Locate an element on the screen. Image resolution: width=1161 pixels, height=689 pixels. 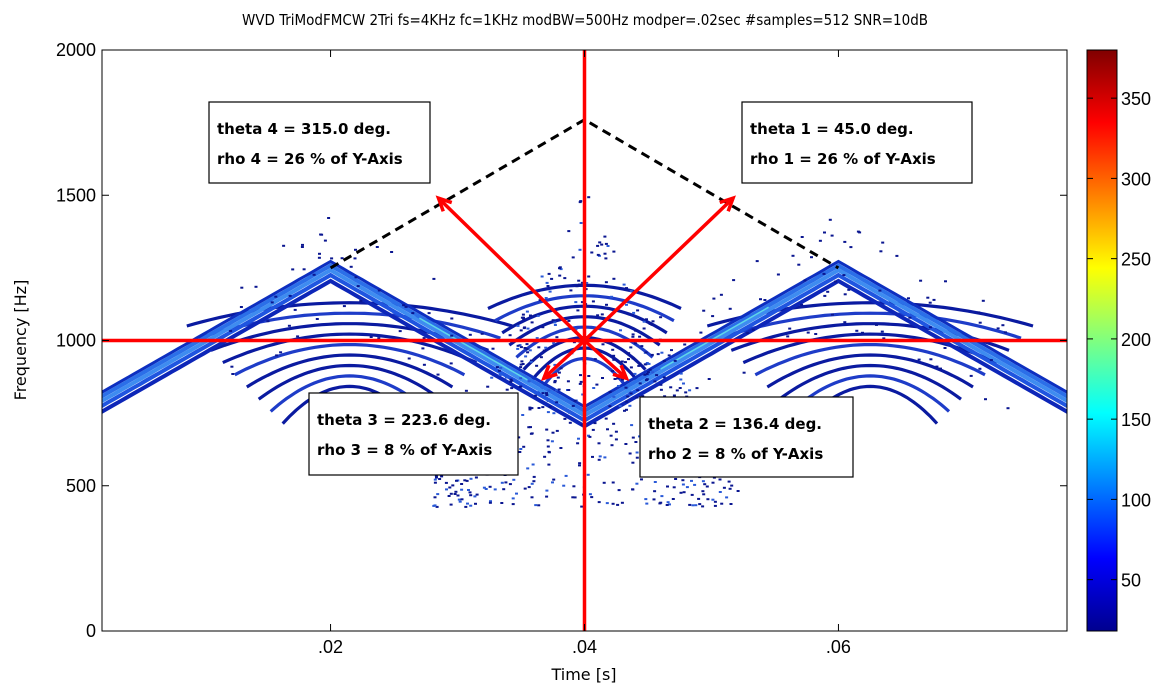
left-lobe-arc is located at coordinates (350, 360).